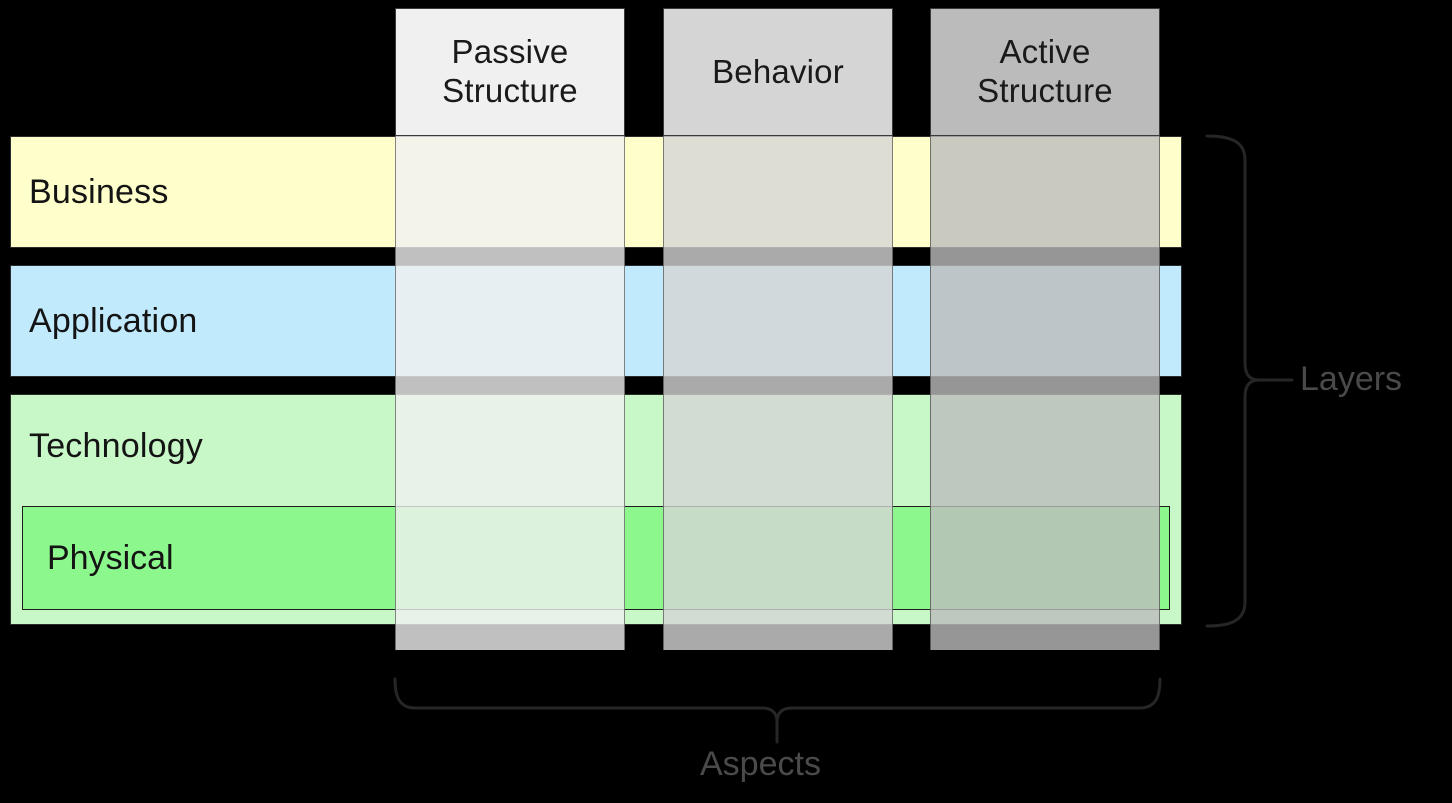 The image size is (1452, 803). What do you see at coordinates (1045, 52) in the screenshot?
I see `aspect-header-line1-active: Active` at bounding box center [1045, 52].